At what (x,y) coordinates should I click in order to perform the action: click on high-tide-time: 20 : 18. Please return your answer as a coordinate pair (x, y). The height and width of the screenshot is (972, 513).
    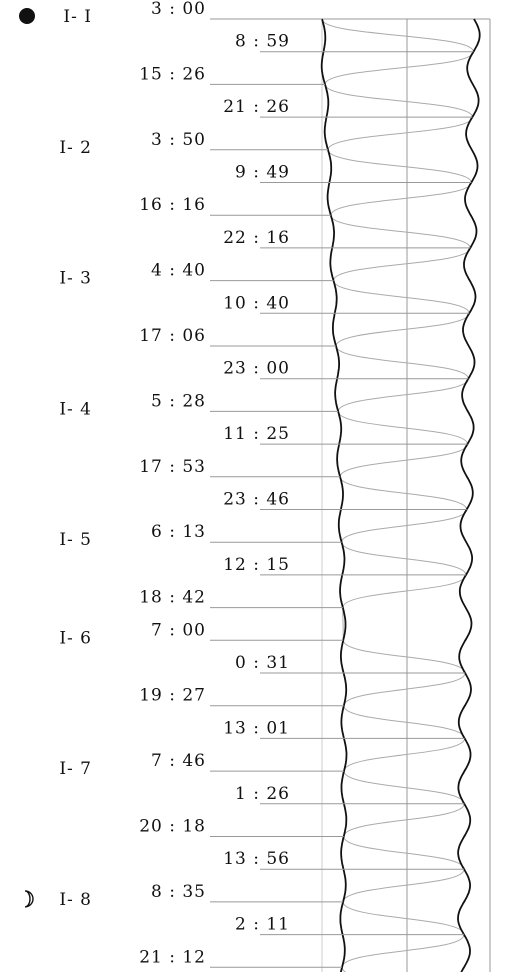
    Looking at the image, I should click on (172, 827).